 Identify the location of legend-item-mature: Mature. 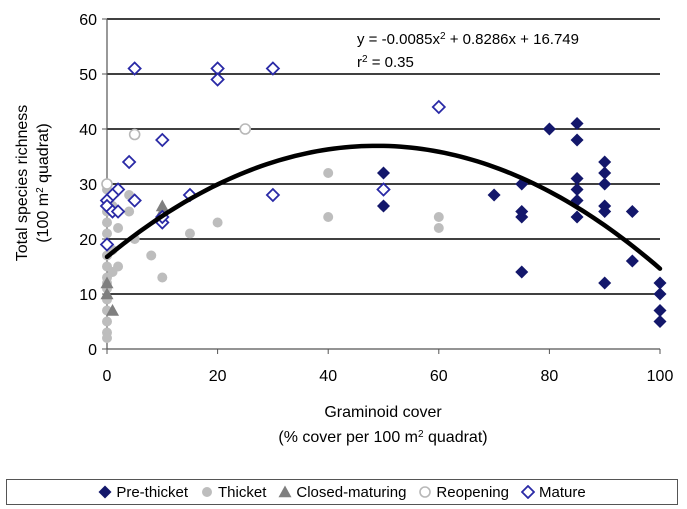
(553, 492).